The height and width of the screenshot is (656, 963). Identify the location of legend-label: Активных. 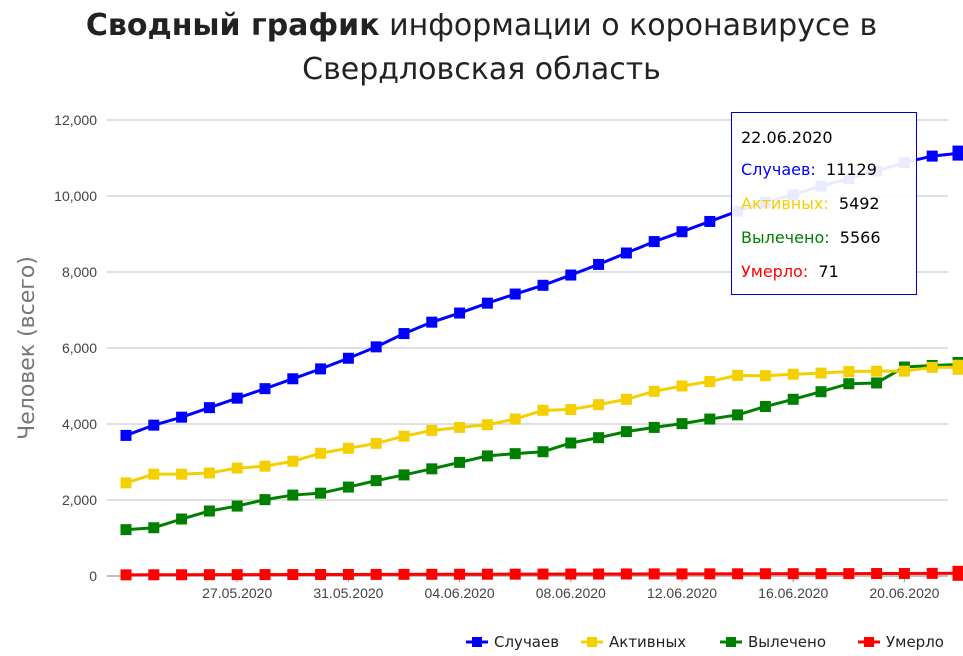
(647, 642).